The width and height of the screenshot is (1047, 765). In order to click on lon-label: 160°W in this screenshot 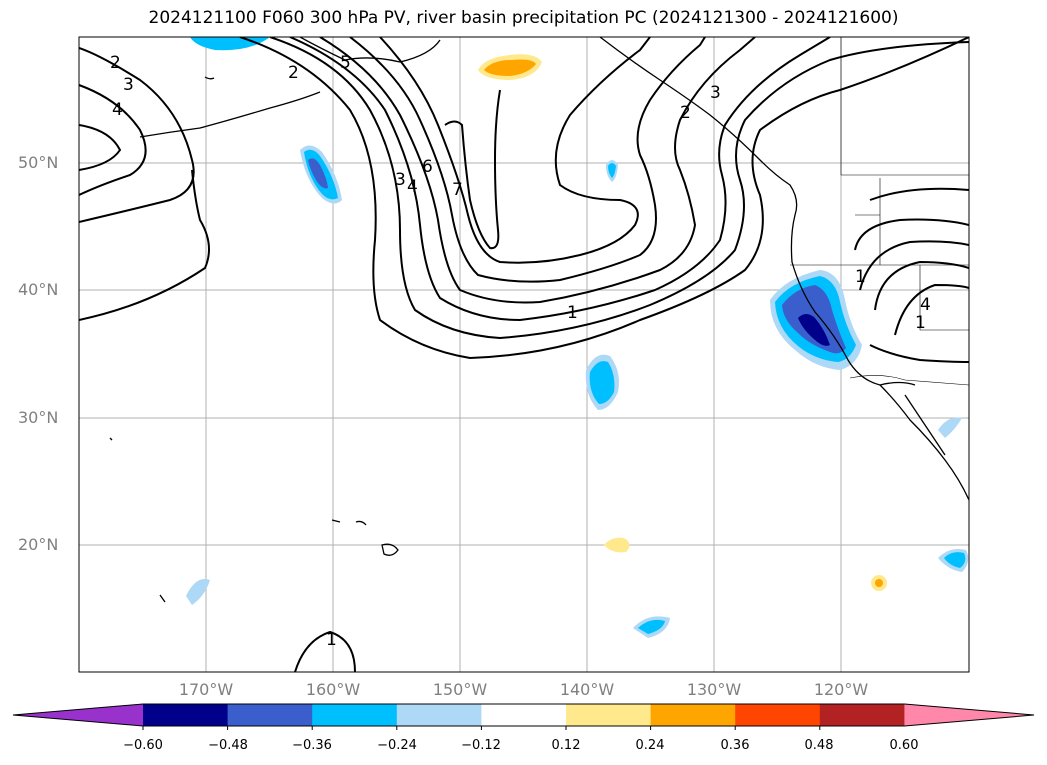, I will do `click(333, 689)`.